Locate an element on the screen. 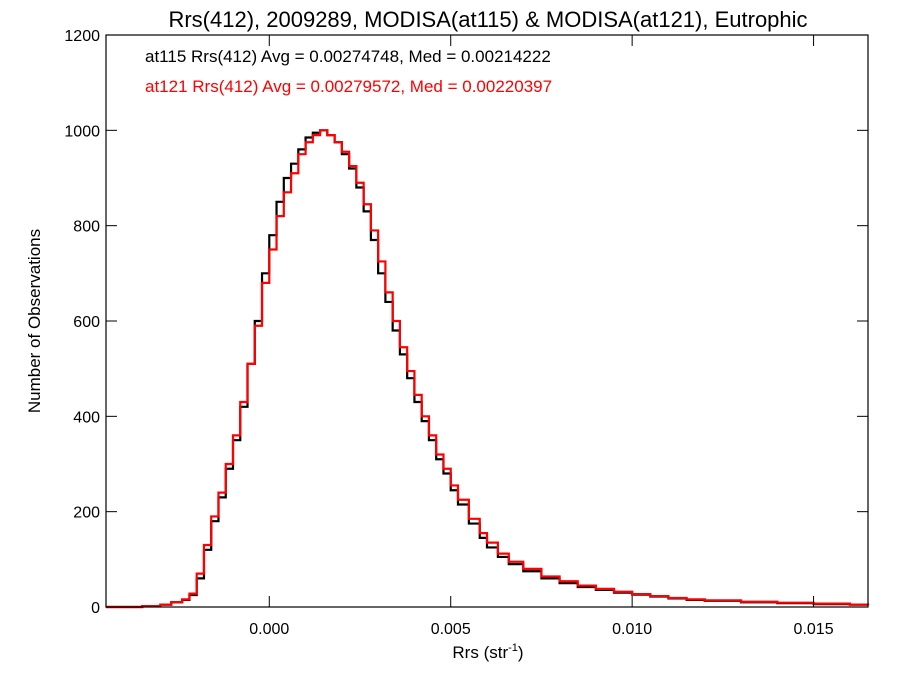  x-axis-title-superscript: -1 is located at coordinates (513, 648).